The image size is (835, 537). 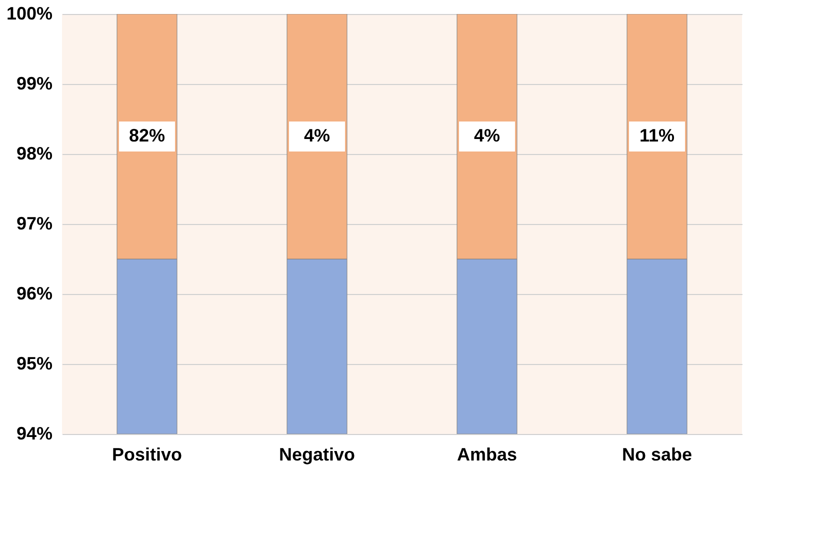 I want to click on y-tick-label: 94%, so click(x=34, y=434).